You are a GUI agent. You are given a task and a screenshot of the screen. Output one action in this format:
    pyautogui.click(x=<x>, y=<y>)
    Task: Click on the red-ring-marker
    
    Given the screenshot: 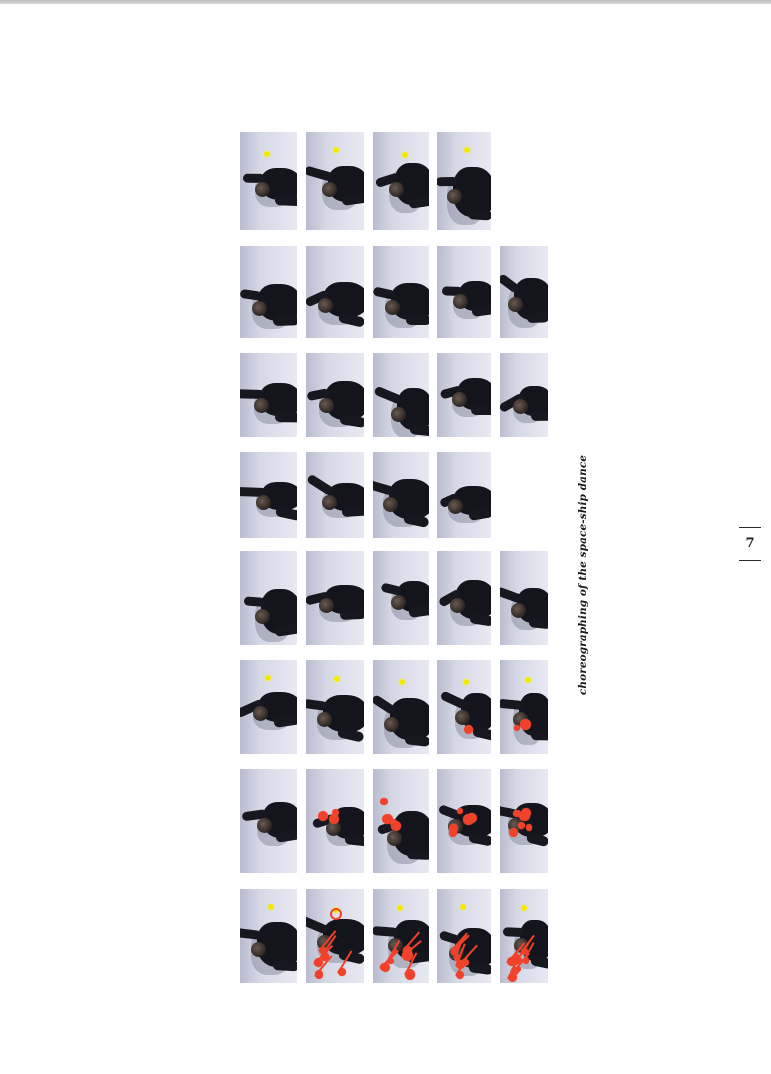 What is the action you would take?
    pyautogui.click(x=336, y=913)
    